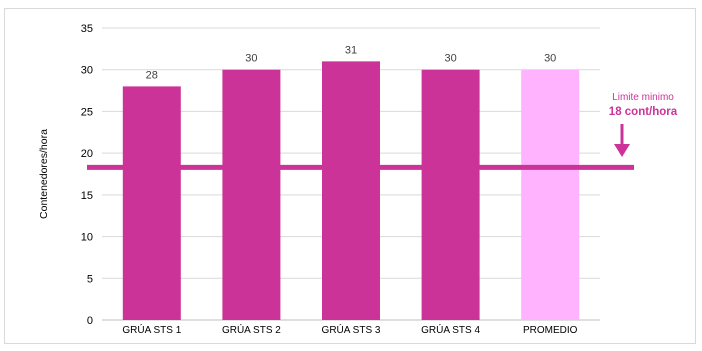 The image size is (702, 351). What do you see at coordinates (622, 140) in the screenshot?
I see `down-arrow-icon` at bounding box center [622, 140].